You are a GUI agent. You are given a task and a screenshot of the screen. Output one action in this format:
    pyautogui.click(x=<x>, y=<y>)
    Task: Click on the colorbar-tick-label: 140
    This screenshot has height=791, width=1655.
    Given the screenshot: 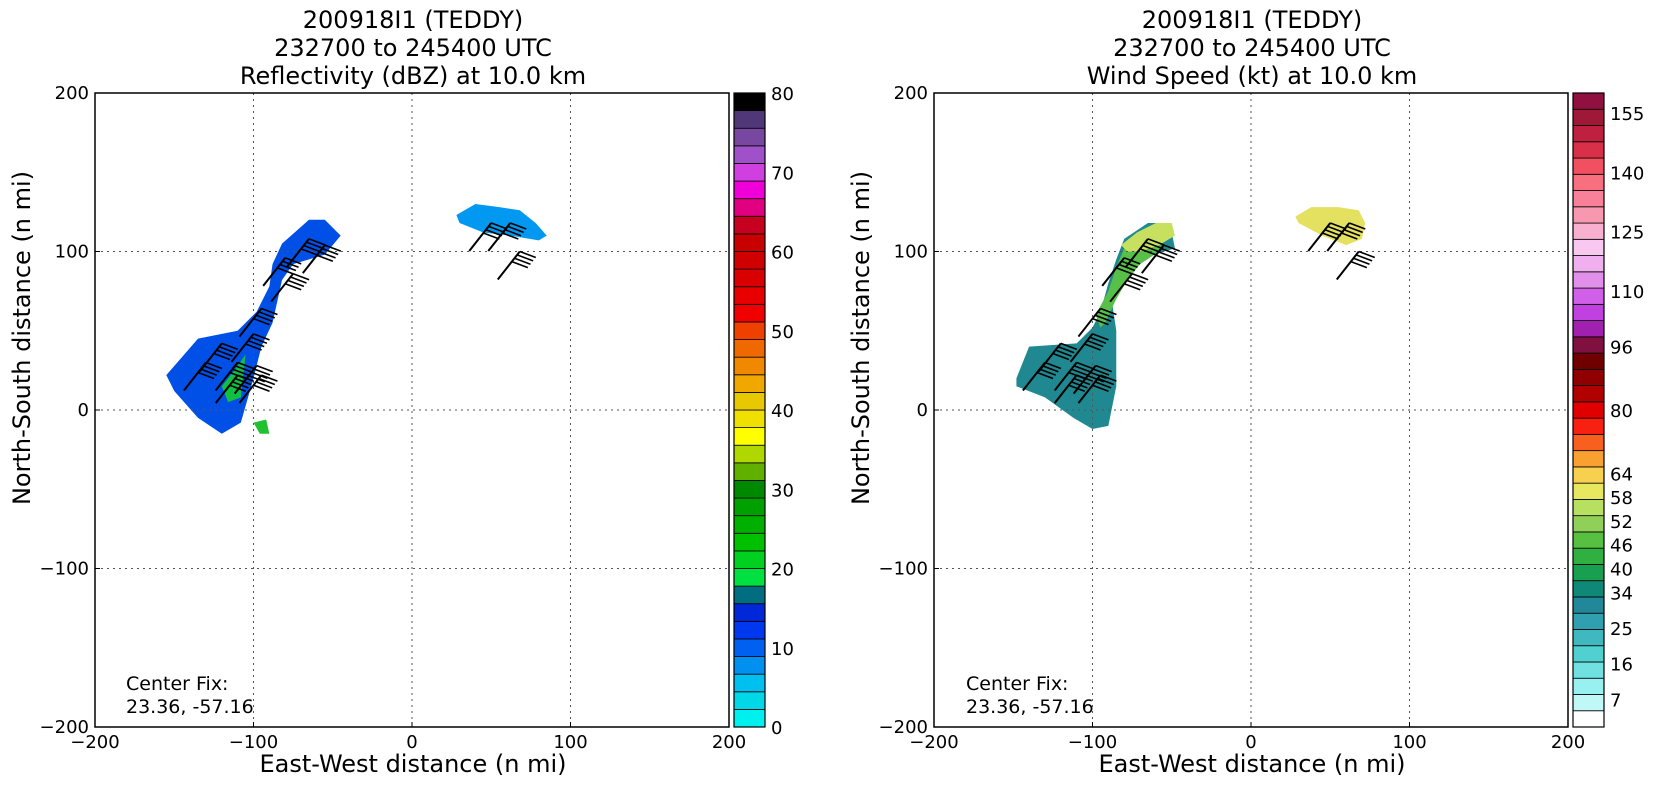 What is the action you would take?
    pyautogui.click(x=1627, y=173)
    